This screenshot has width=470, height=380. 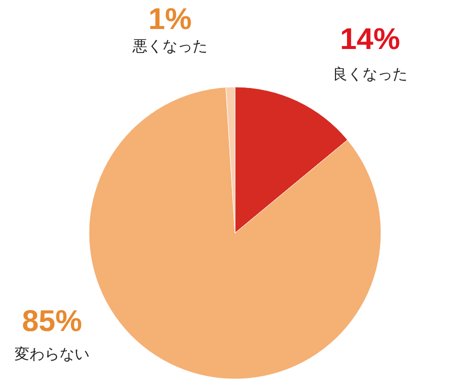 I want to click on data-label: 85%, so click(x=52, y=321).